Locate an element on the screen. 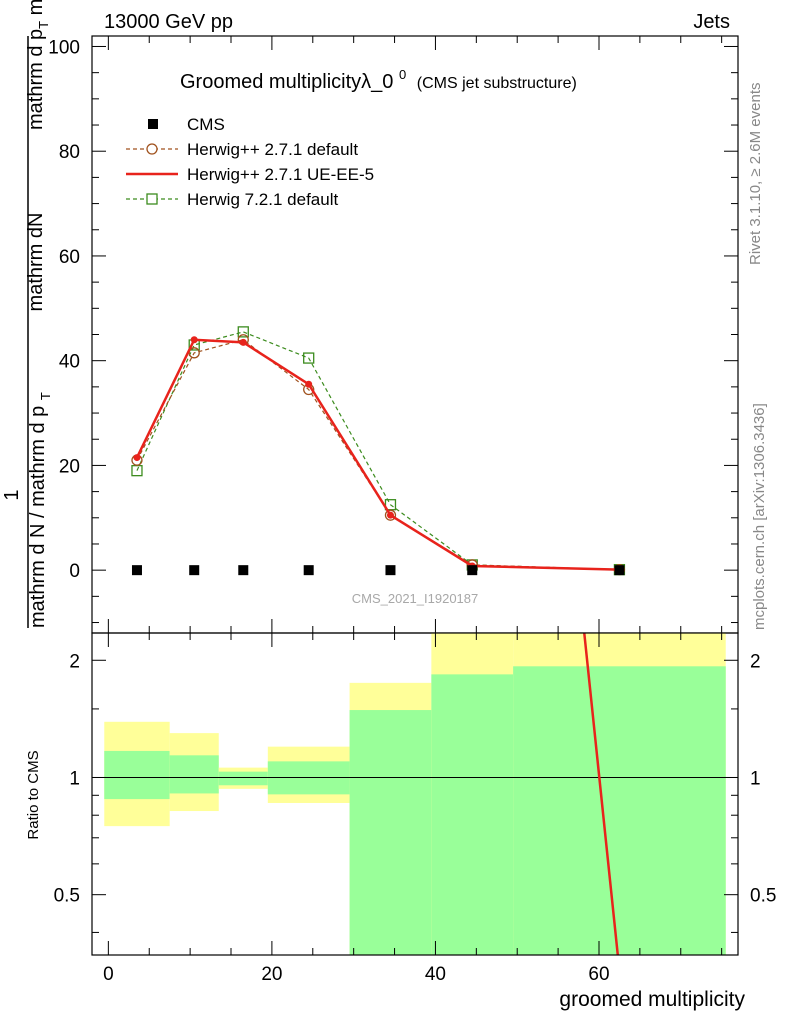 This screenshot has height=1024, width=786. mcplots-label: mcplots.cern.ch [arXiv:1306.3436] is located at coordinates (759, 516).